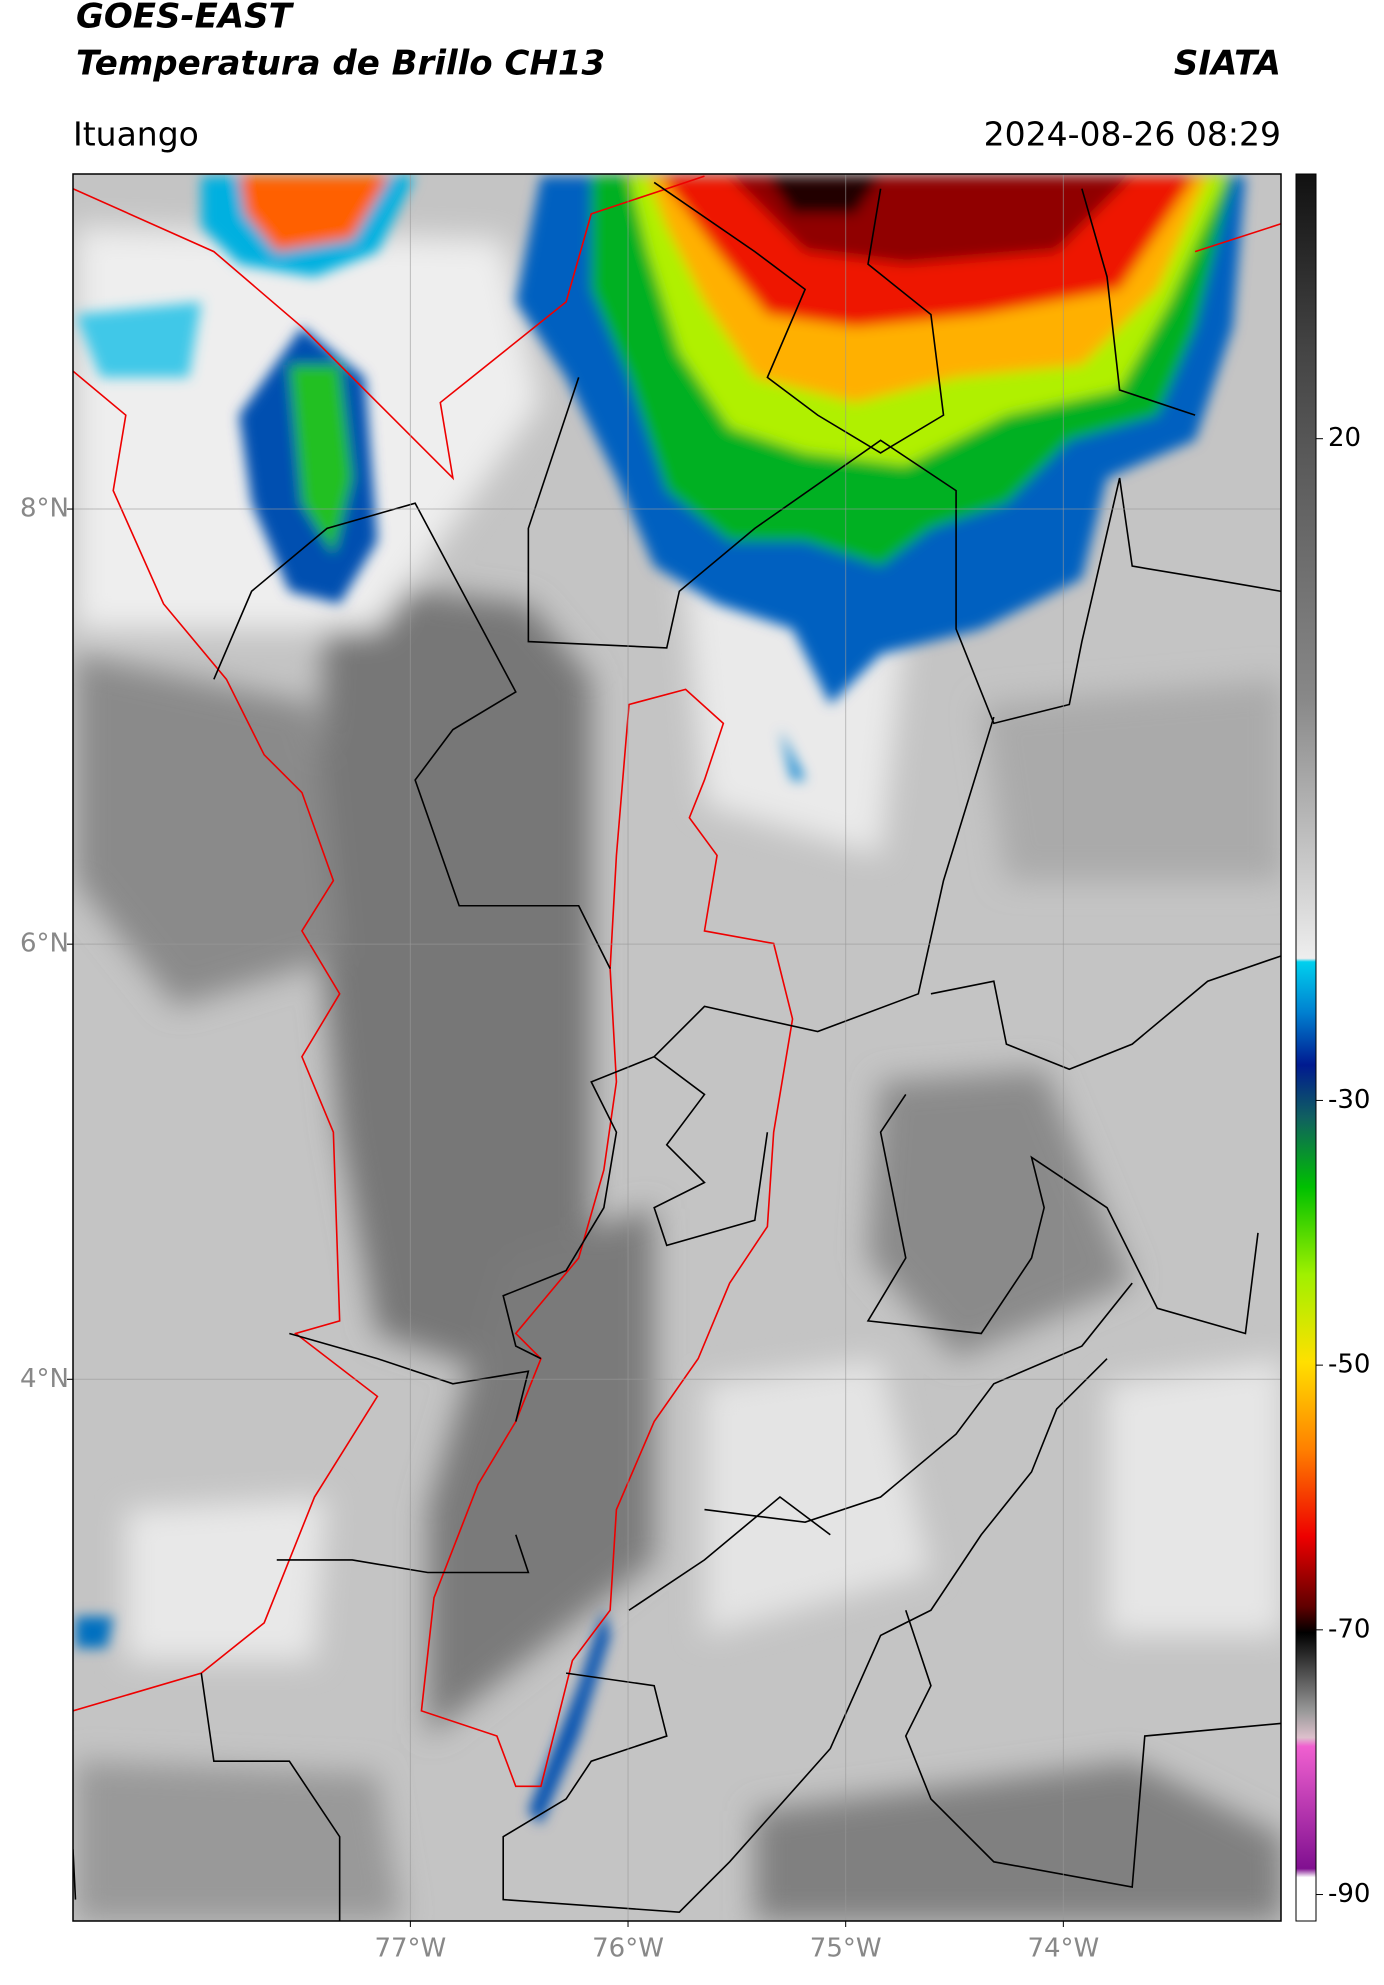 The image size is (1384, 1985). Describe the element at coordinates (44, 509) in the screenshot. I see `y-tick-label: 8°N` at that location.